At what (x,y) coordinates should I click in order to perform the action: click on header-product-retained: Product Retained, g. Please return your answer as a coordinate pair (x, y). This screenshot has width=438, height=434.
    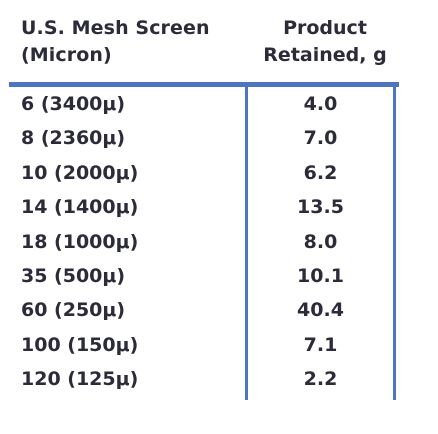
    Looking at the image, I should click on (325, 42).